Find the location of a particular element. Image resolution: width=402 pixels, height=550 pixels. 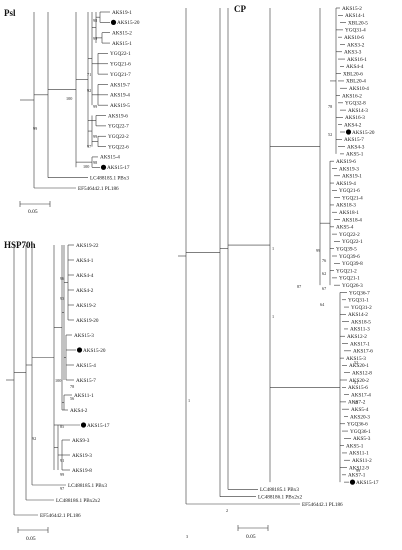

hsp70h-leaf-lc488186-1-pbx2x2: LC488186.1 PBx2x2 is located at coordinates (78, 501).